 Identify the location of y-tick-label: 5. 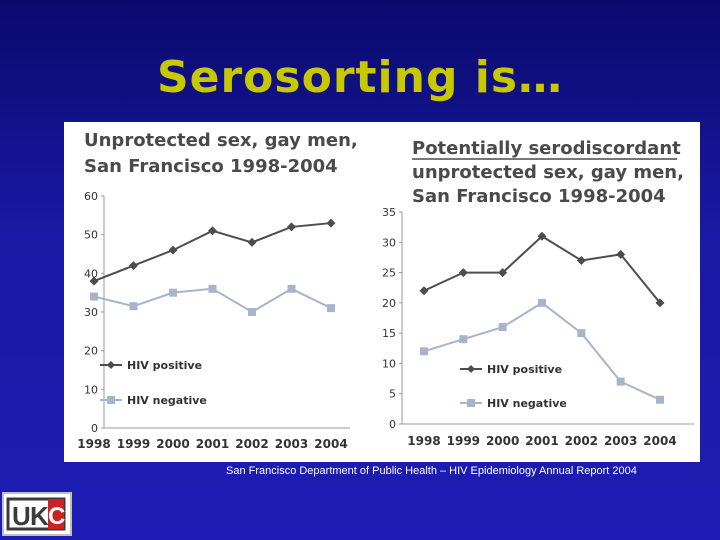
(392, 394).